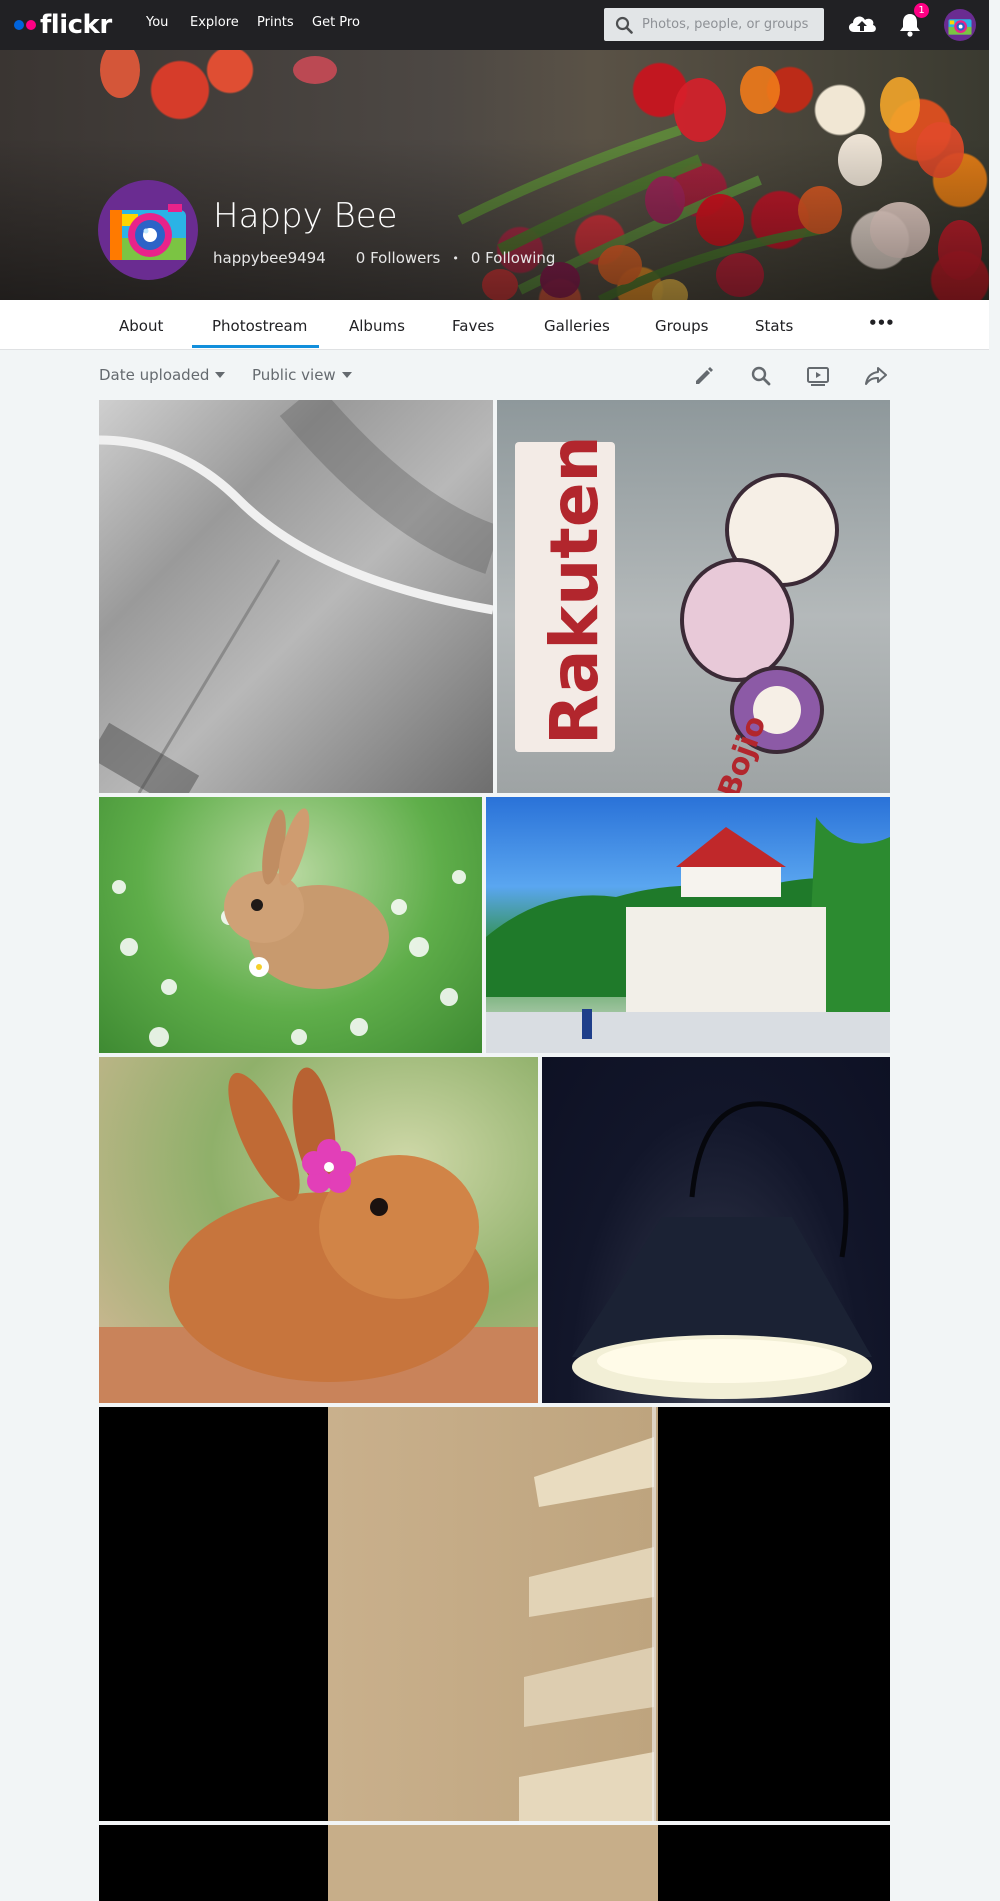 This screenshot has width=1000, height=1901. What do you see at coordinates (318, 1235) in the screenshot?
I see `rabbit-flower-photo-image` at bounding box center [318, 1235].